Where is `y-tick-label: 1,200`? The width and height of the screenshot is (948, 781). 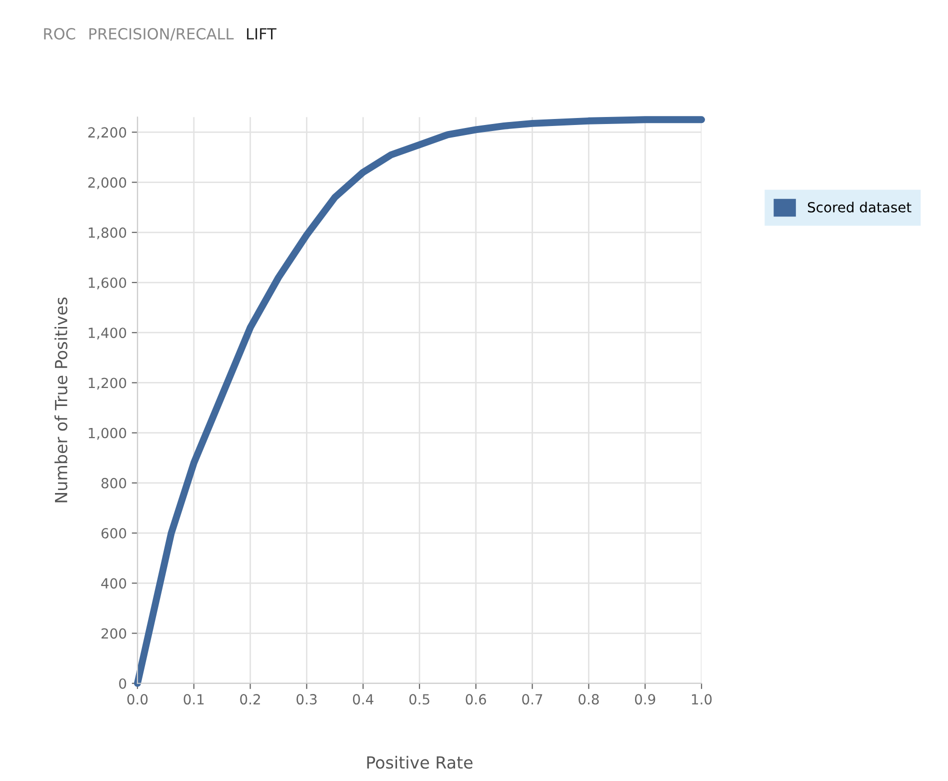
y-tick-label: 1,200 is located at coordinates (107, 384).